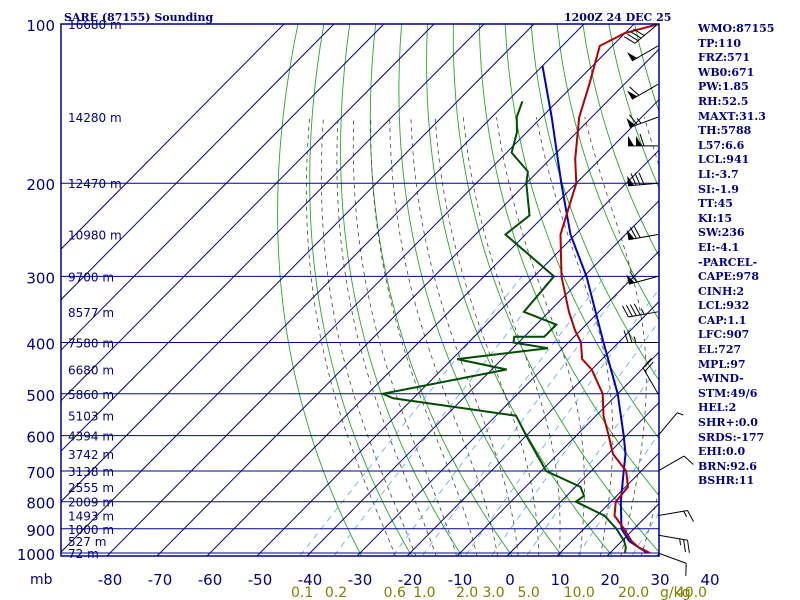 This screenshot has width=800, height=600. Describe the element at coordinates (395, 592) in the screenshot. I see `mixing-ratio-label: 0.6` at that location.